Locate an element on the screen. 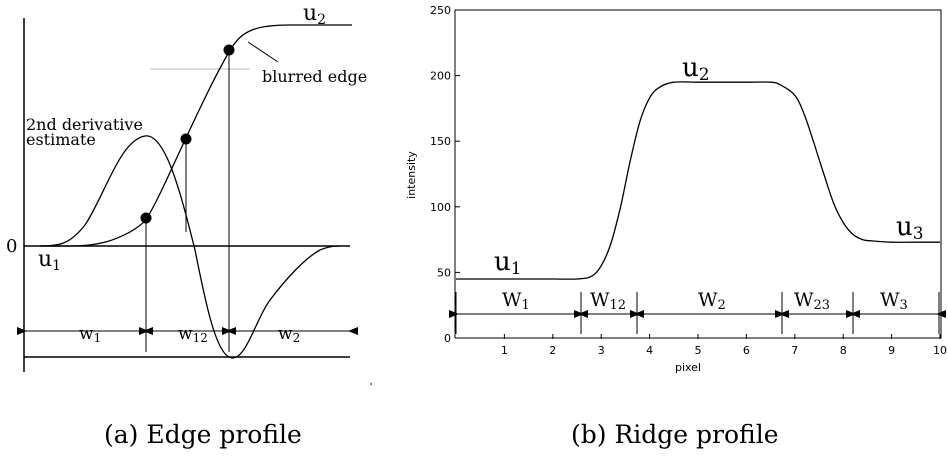 The width and height of the screenshot is (948, 459). ridge-w1-label: W1 is located at coordinates (516, 301).